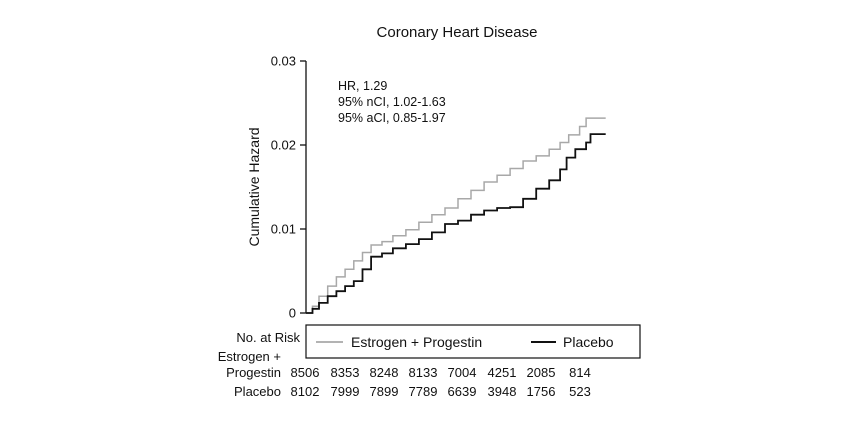 This screenshot has height=445, width=850. Describe the element at coordinates (283, 61) in the screenshot. I see `y-tick-label: 0.03` at that location.